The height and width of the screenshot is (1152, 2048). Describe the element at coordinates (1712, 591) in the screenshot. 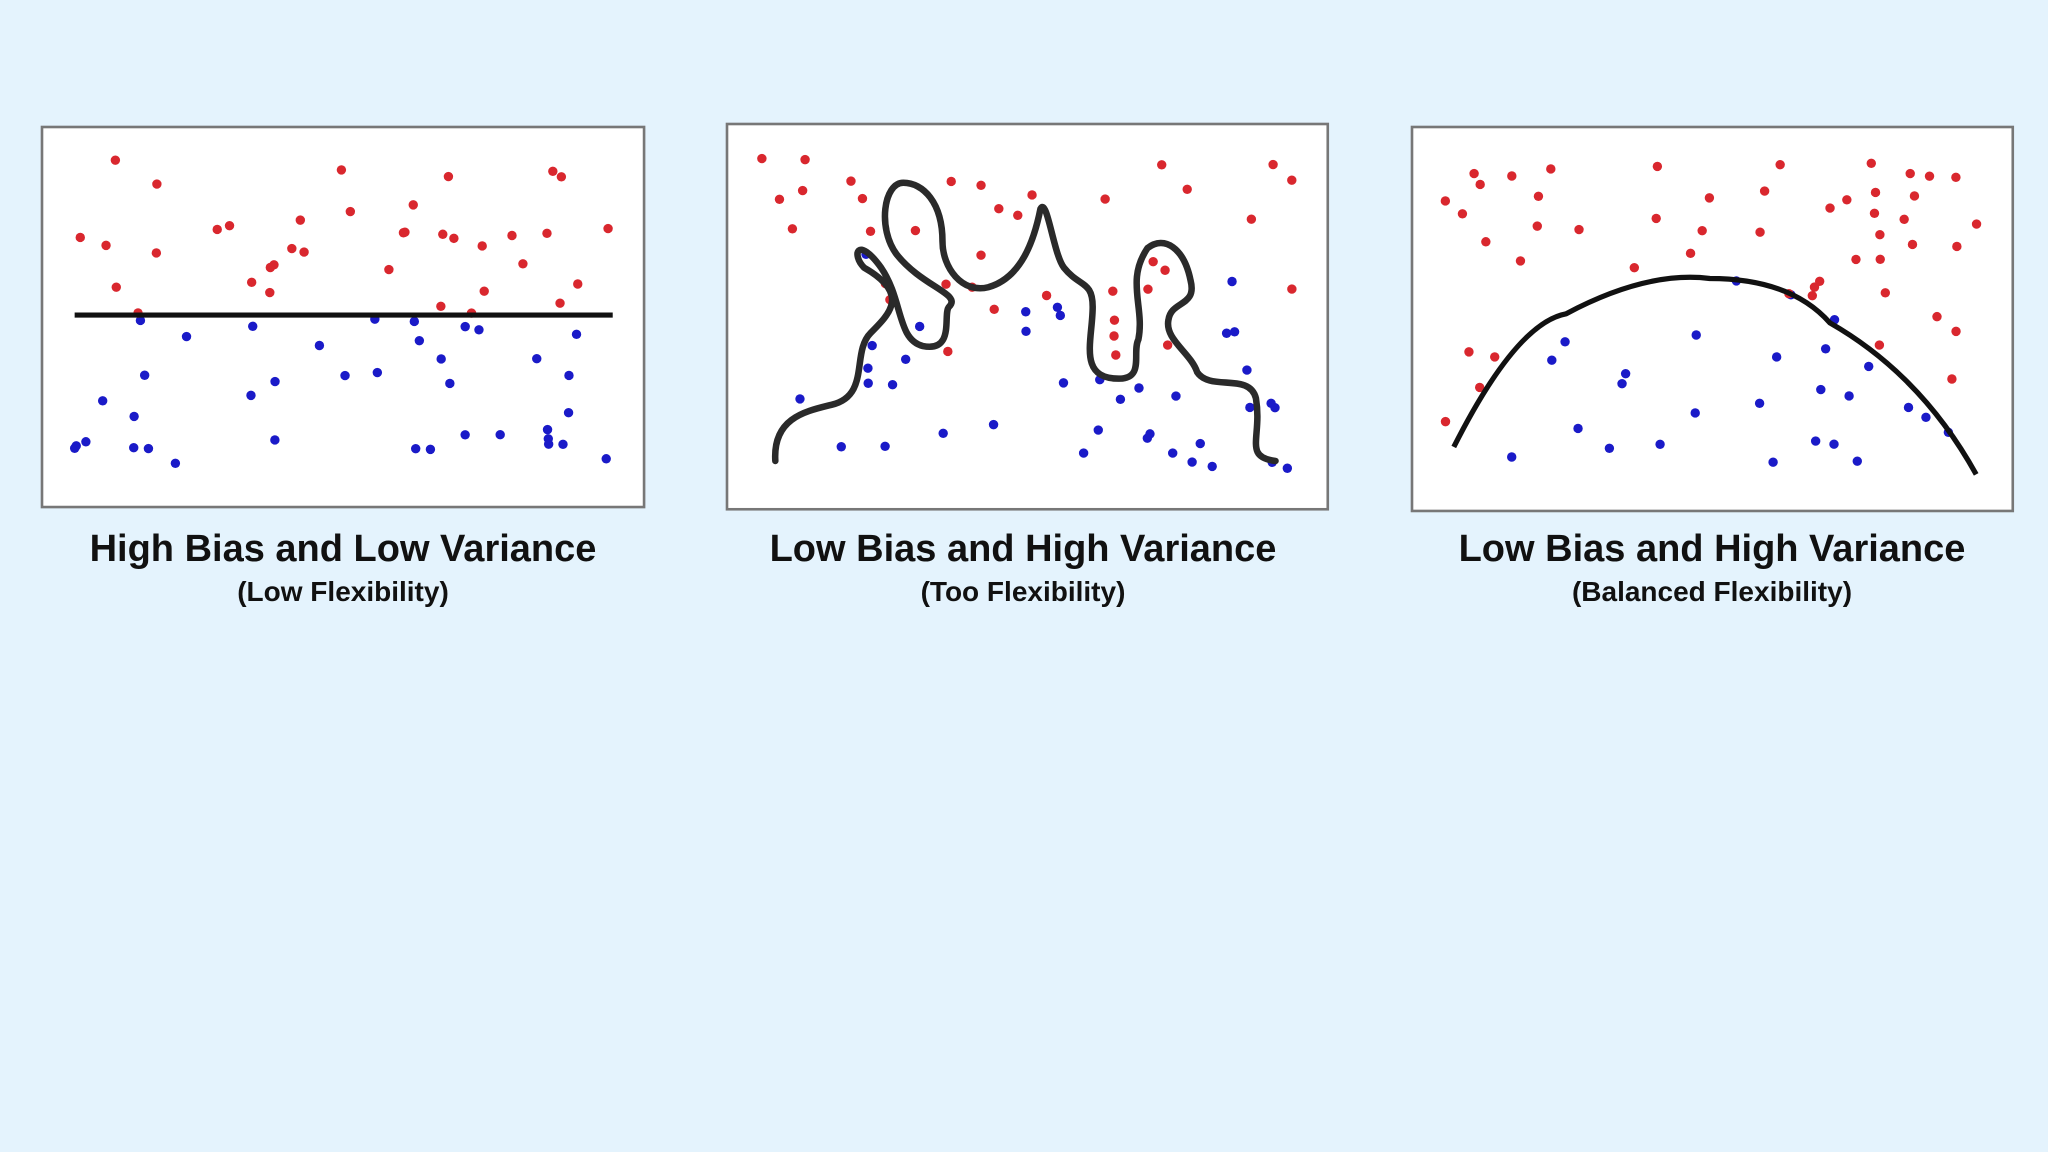

I see `panel-subtitle: (Balanced Flexibility)` at that location.